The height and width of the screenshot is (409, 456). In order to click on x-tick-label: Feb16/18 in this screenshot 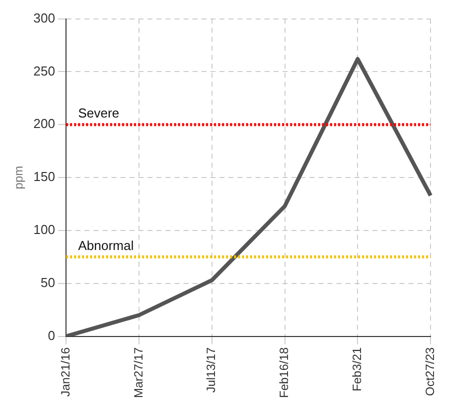, I will do `click(284, 372)`.